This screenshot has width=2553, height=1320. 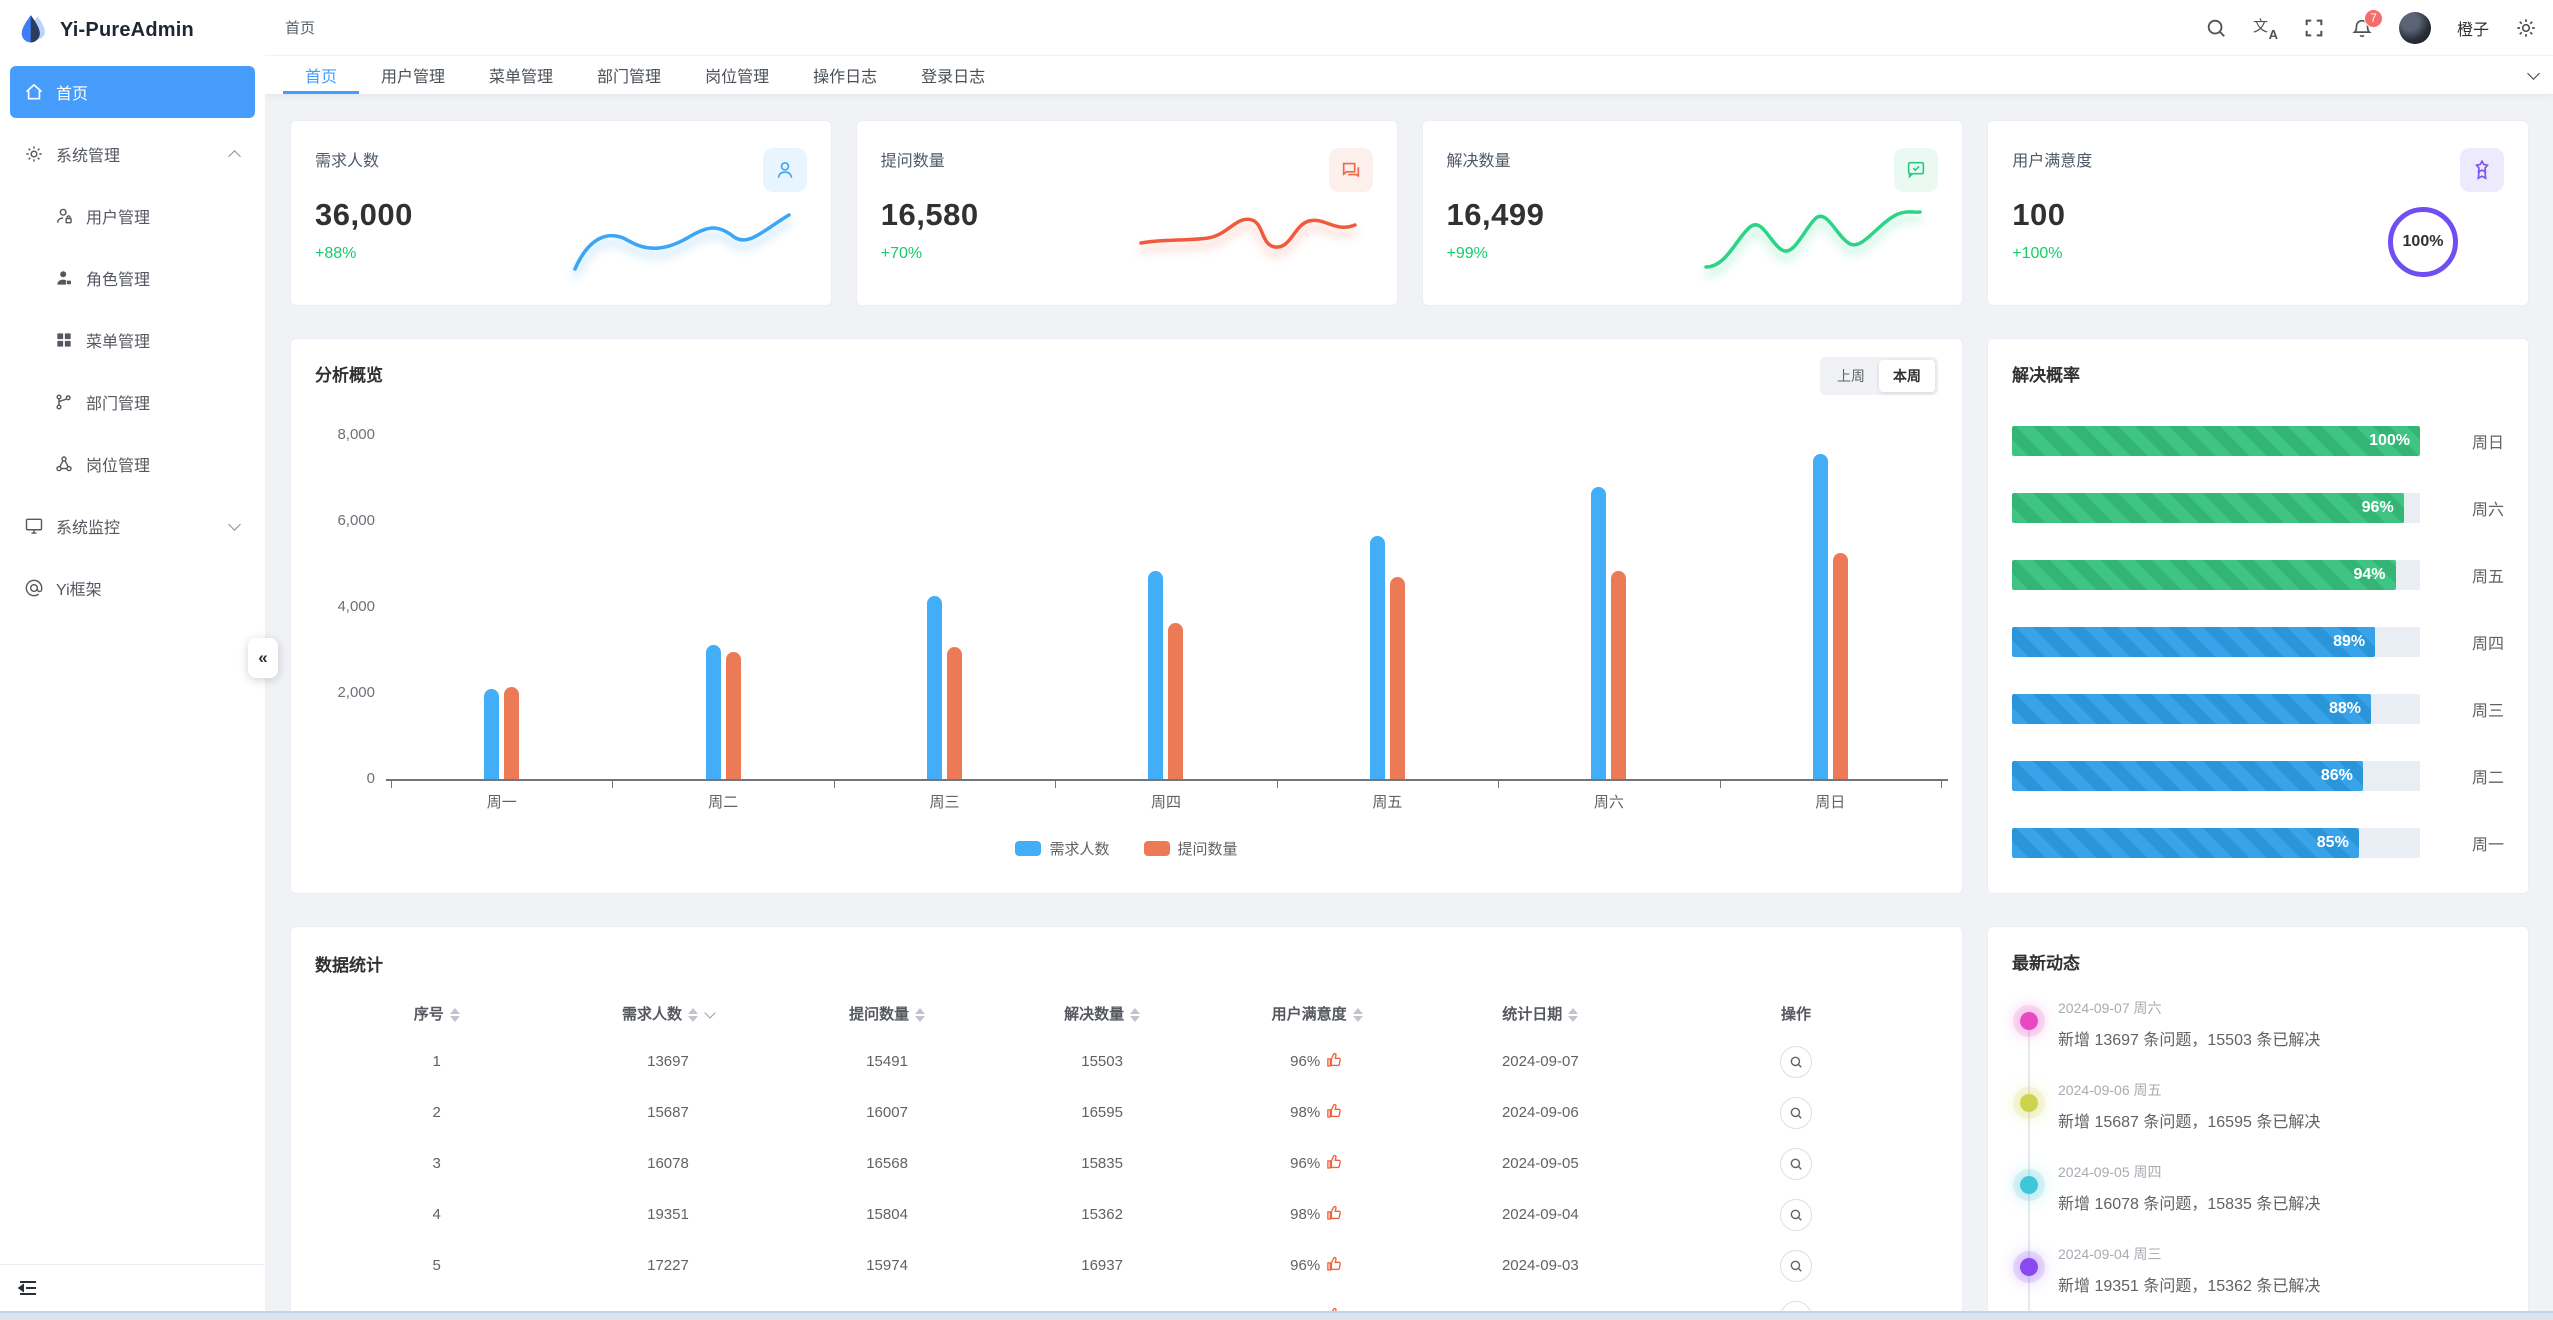 I want to click on tab-菜单管理: 菜单管理, so click(x=521, y=77).